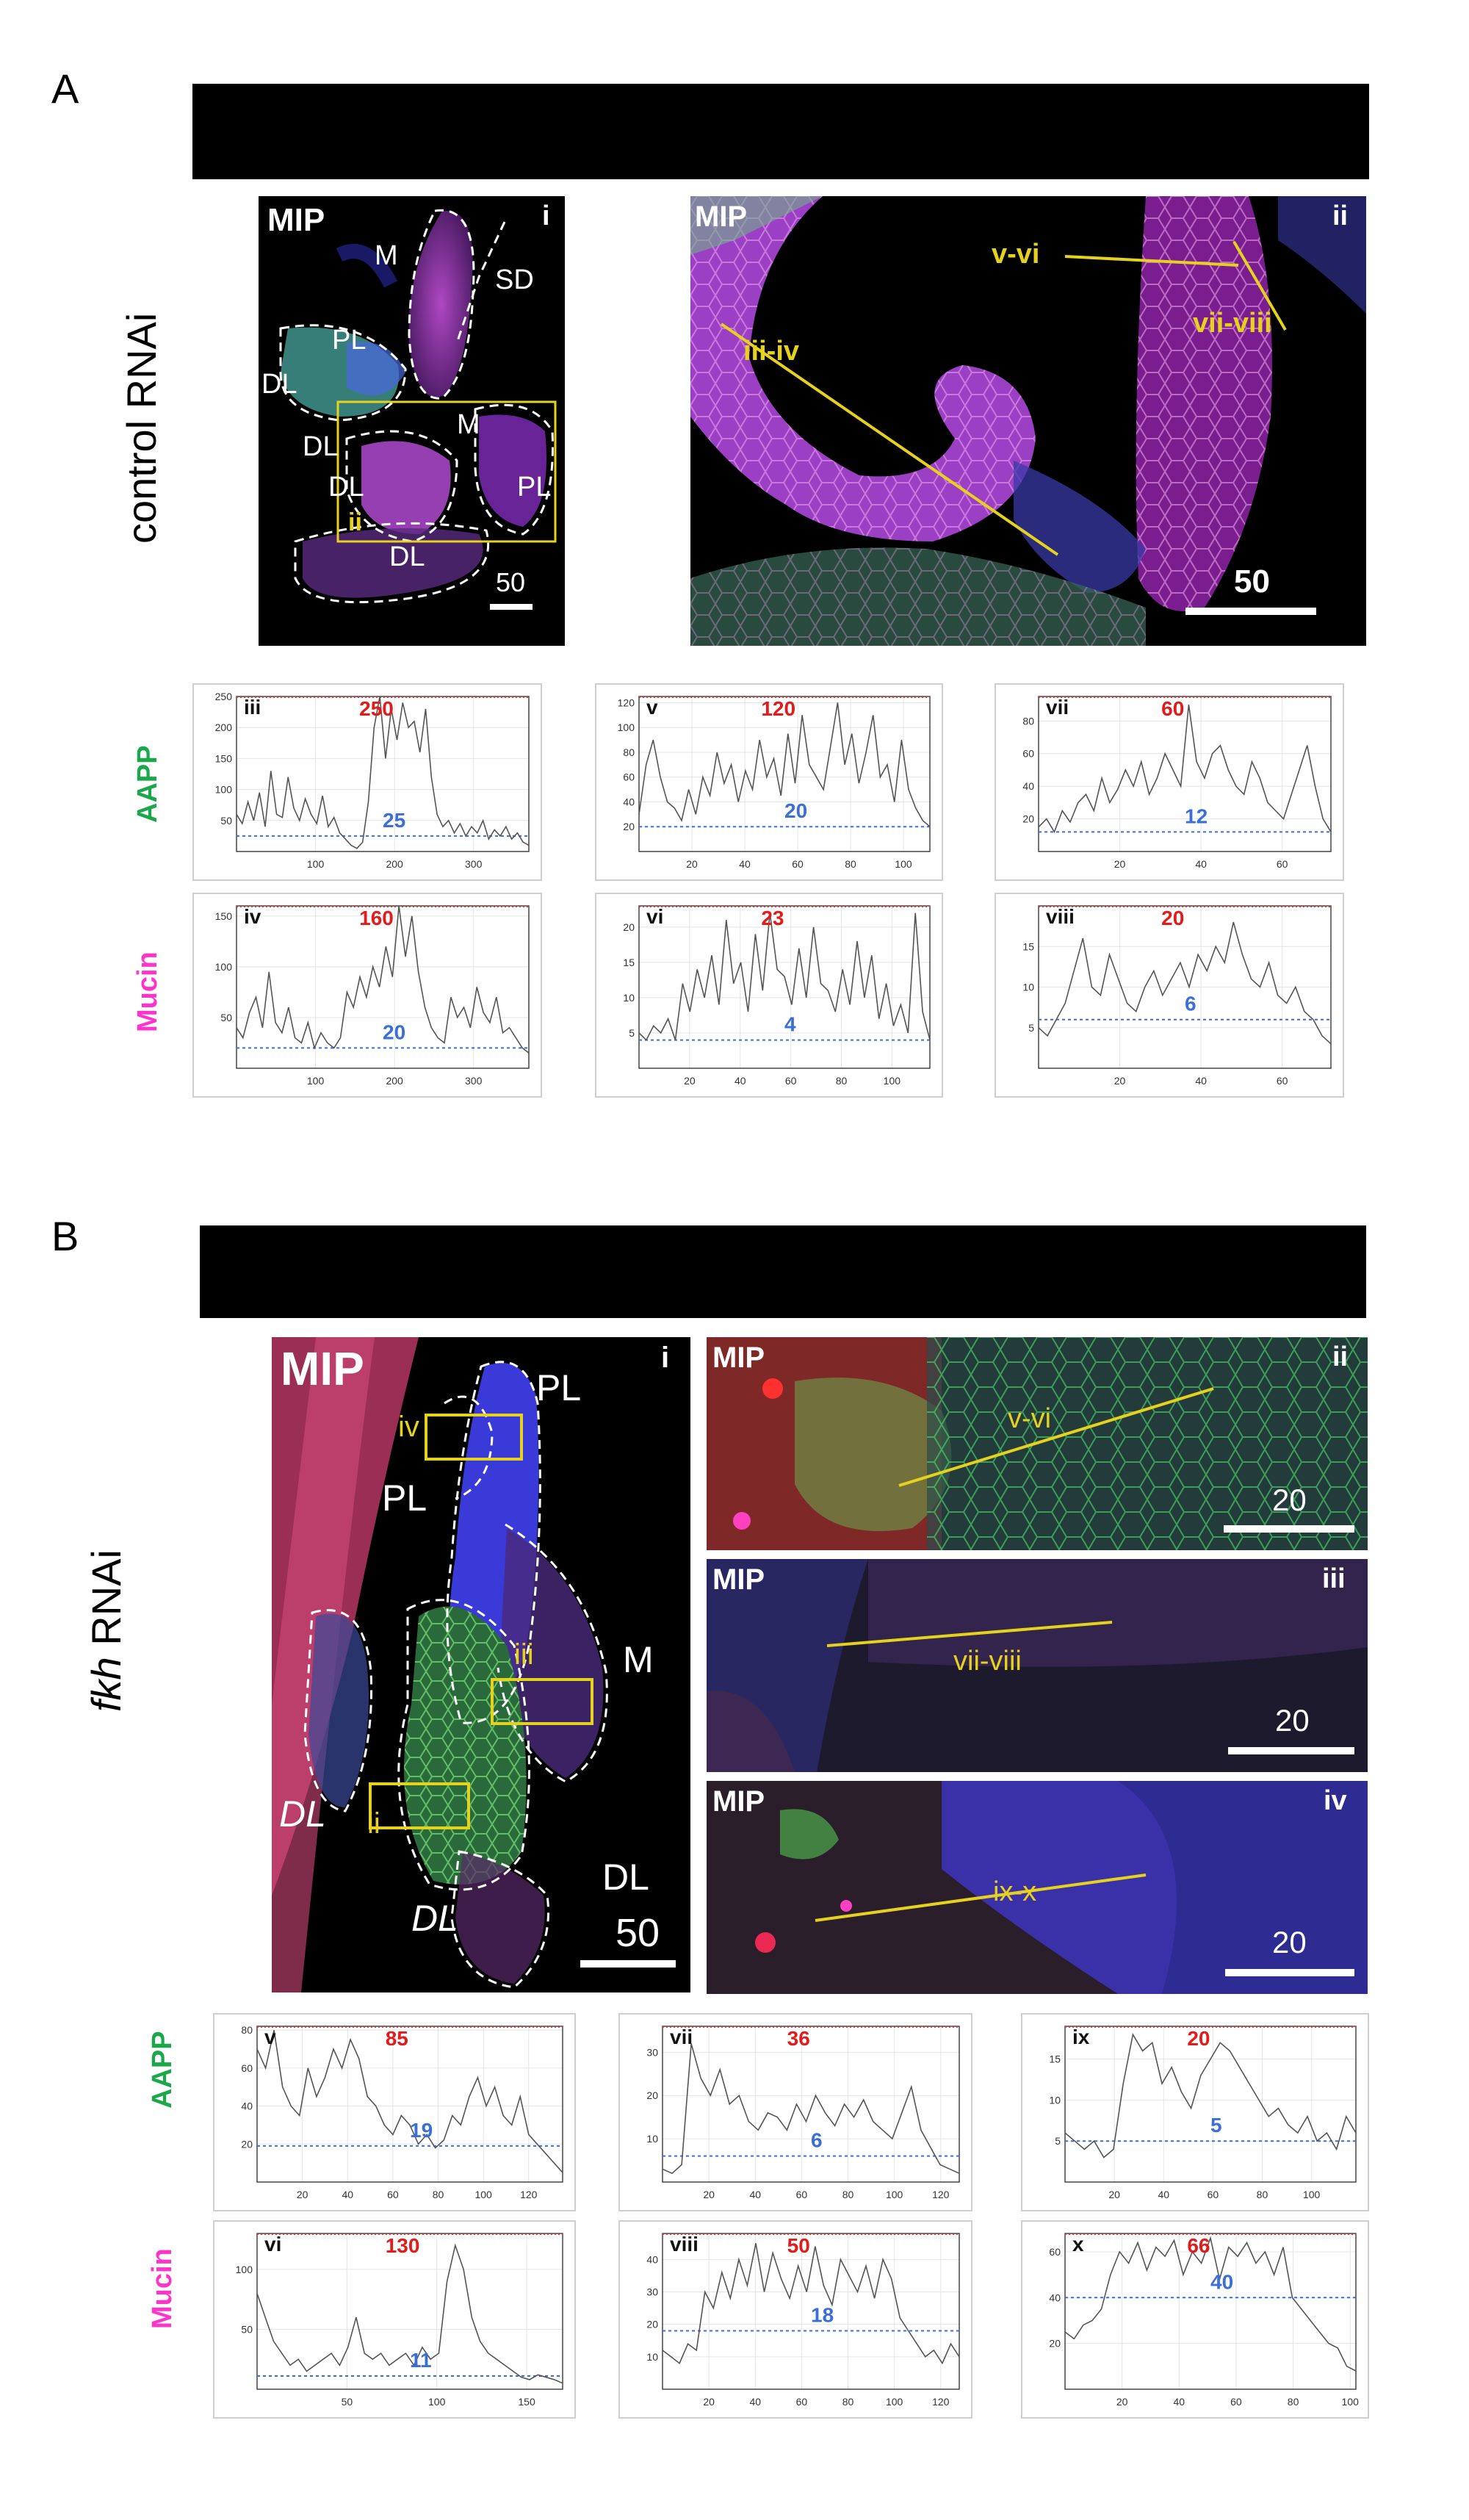  I want to click on image-index: iii, so click(1334, 1579).